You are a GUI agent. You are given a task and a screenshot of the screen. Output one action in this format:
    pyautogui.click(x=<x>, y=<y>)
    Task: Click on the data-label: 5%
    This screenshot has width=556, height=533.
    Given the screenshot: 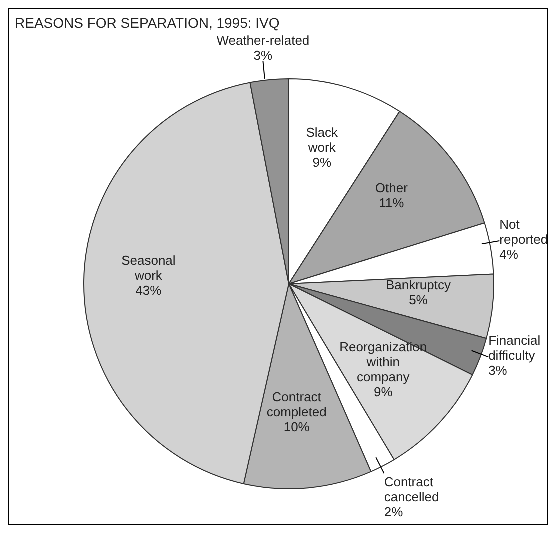 What is the action you would take?
    pyautogui.click(x=418, y=300)
    